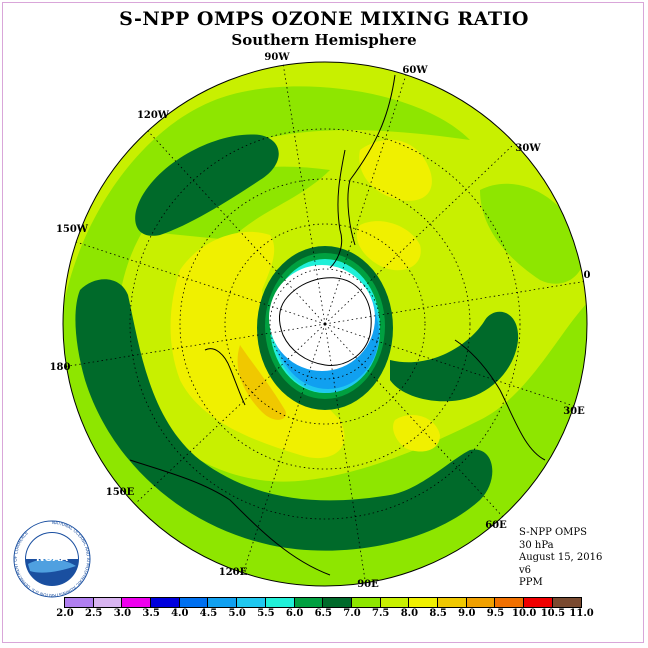 This screenshot has height=648, width=648. Describe the element at coordinates (60, 367) in the screenshot. I see `lon-label-180: 180` at that location.